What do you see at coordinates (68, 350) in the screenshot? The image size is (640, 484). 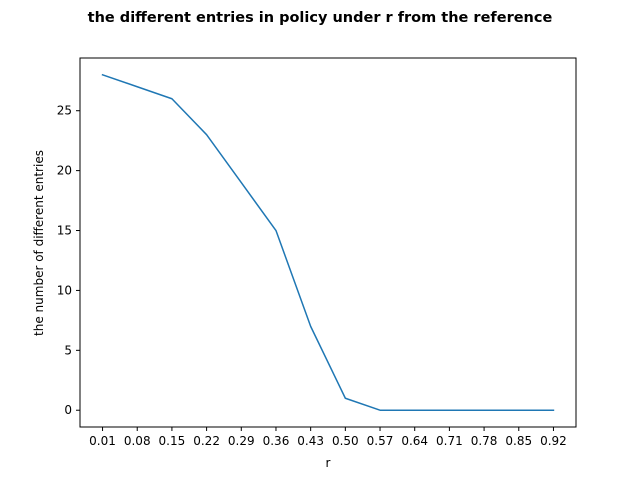 I see `y-tick-label: 5` at bounding box center [68, 350].